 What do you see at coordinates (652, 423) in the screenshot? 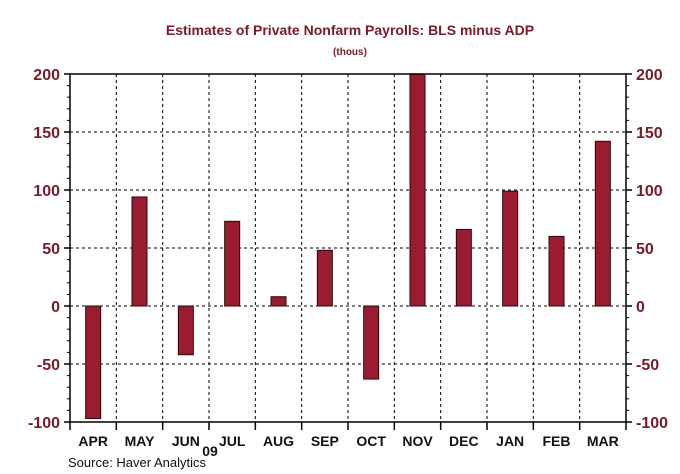
I see `y-tick-label-right: -100` at bounding box center [652, 423].